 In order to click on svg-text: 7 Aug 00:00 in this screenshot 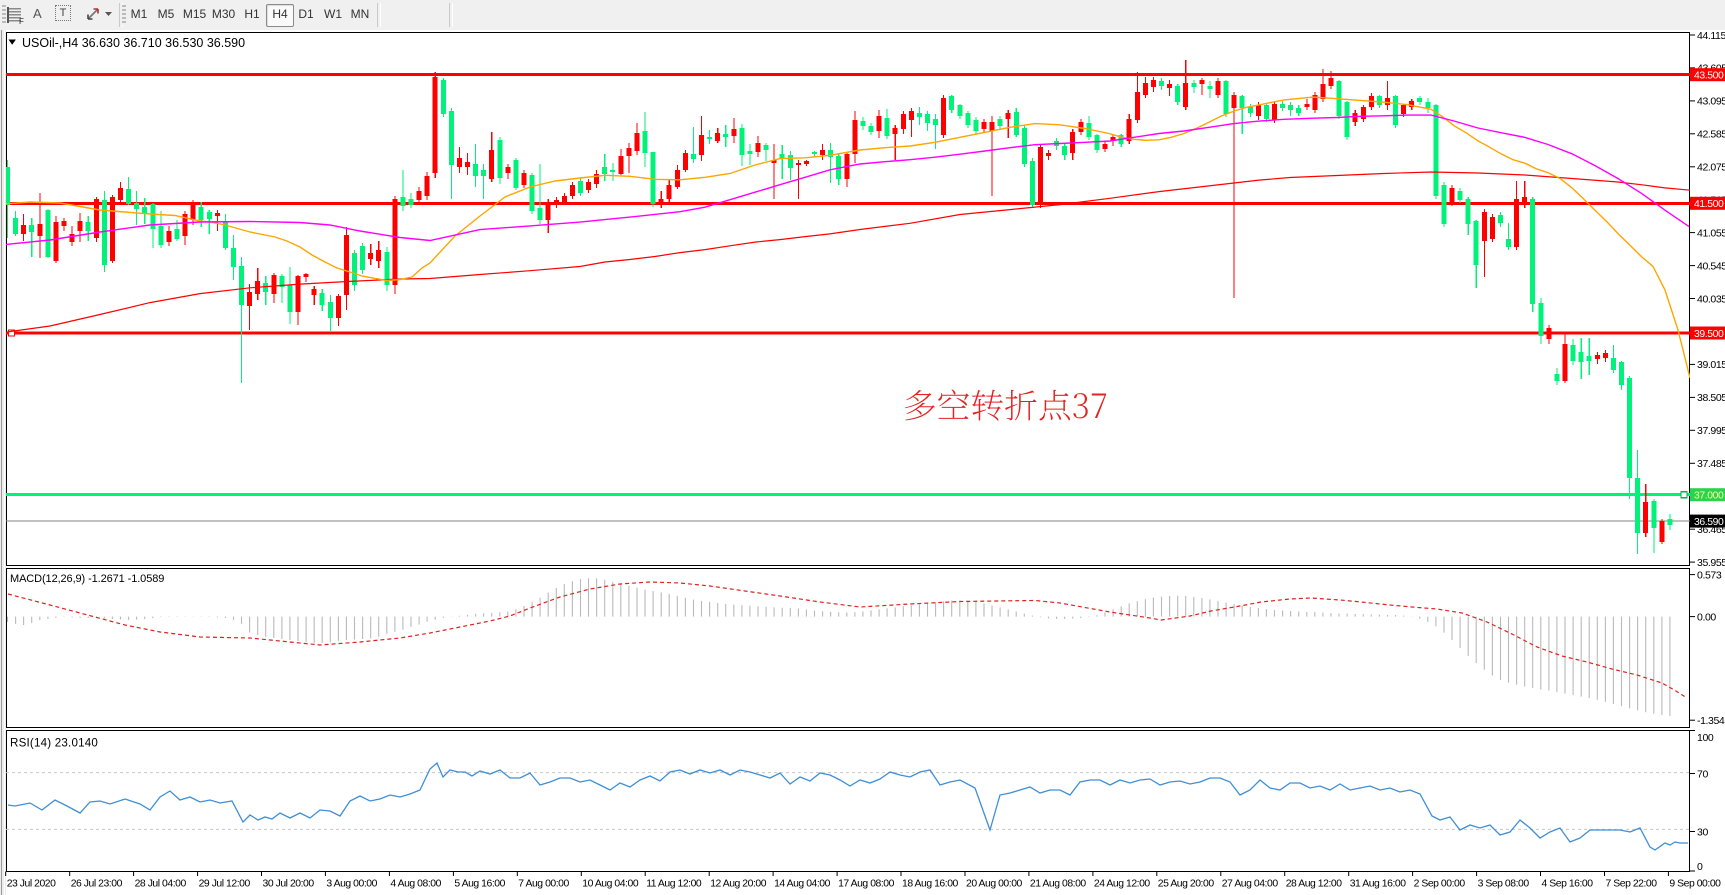, I will do `click(543, 884)`.